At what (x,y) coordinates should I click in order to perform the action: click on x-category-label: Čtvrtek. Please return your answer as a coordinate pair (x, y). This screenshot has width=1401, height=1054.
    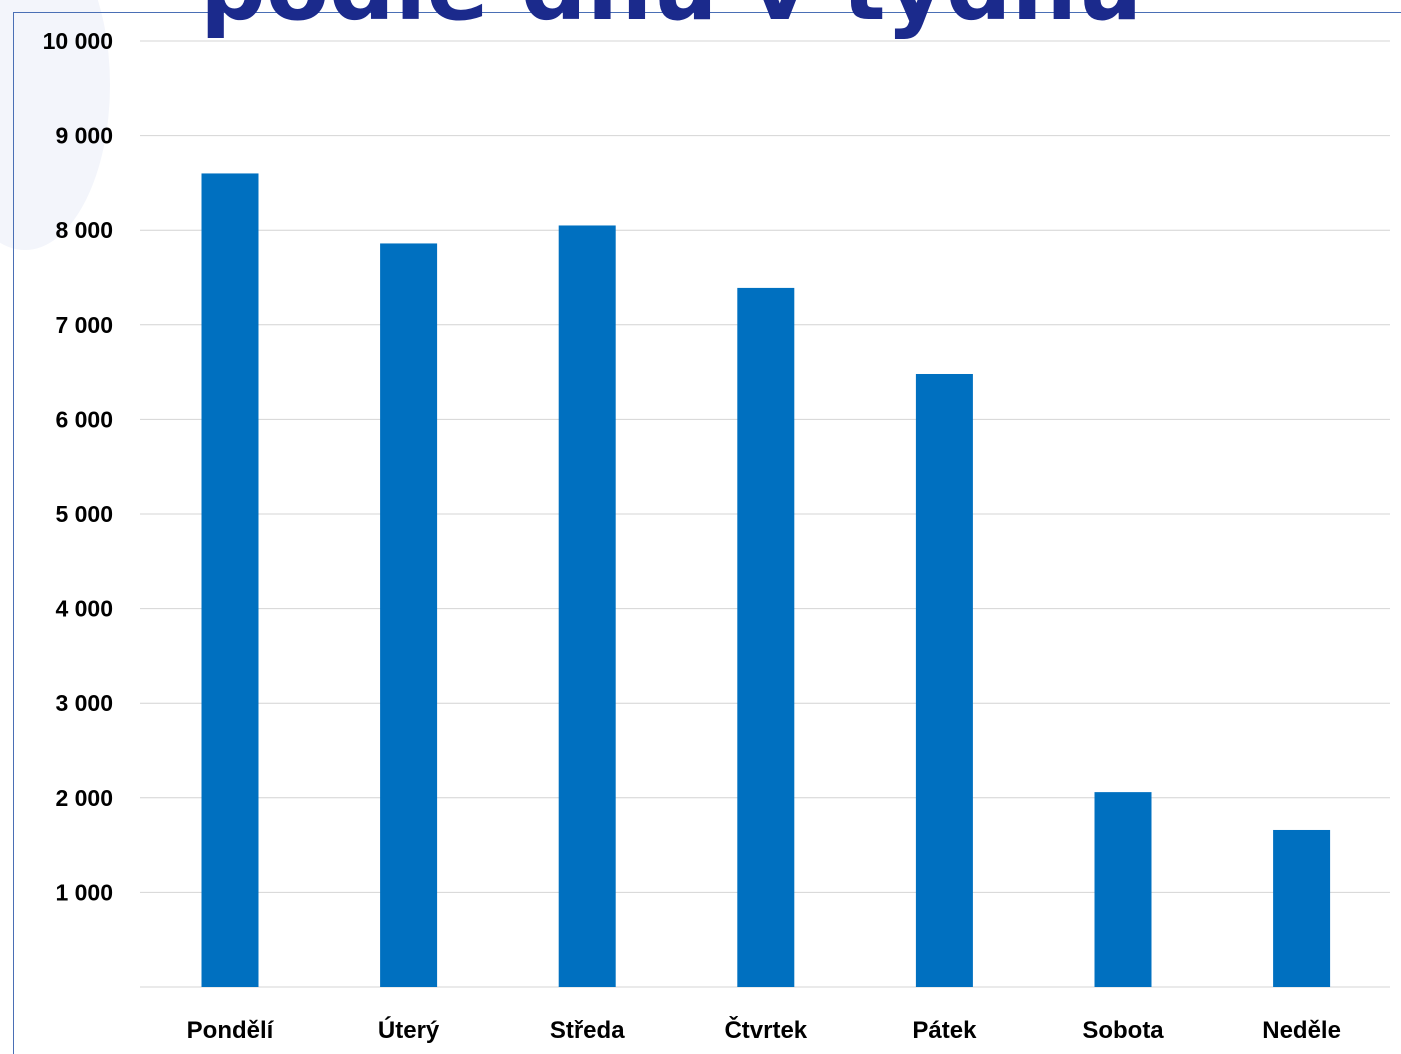
    Looking at the image, I should click on (765, 1030).